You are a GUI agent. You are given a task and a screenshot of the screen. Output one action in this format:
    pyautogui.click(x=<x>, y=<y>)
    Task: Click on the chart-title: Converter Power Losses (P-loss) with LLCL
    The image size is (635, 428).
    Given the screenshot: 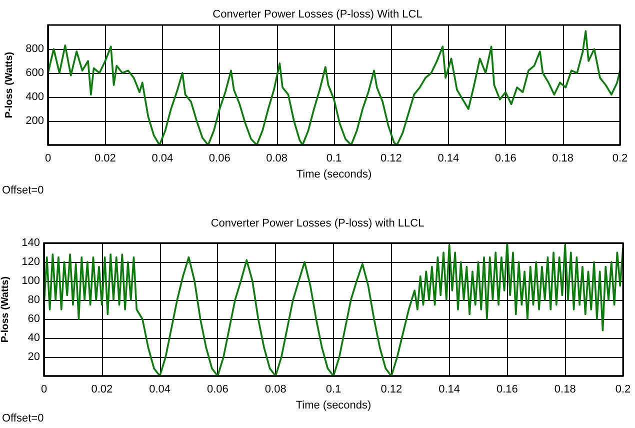 What is the action you would take?
    pyautogui.click(x=317, y=224)
    